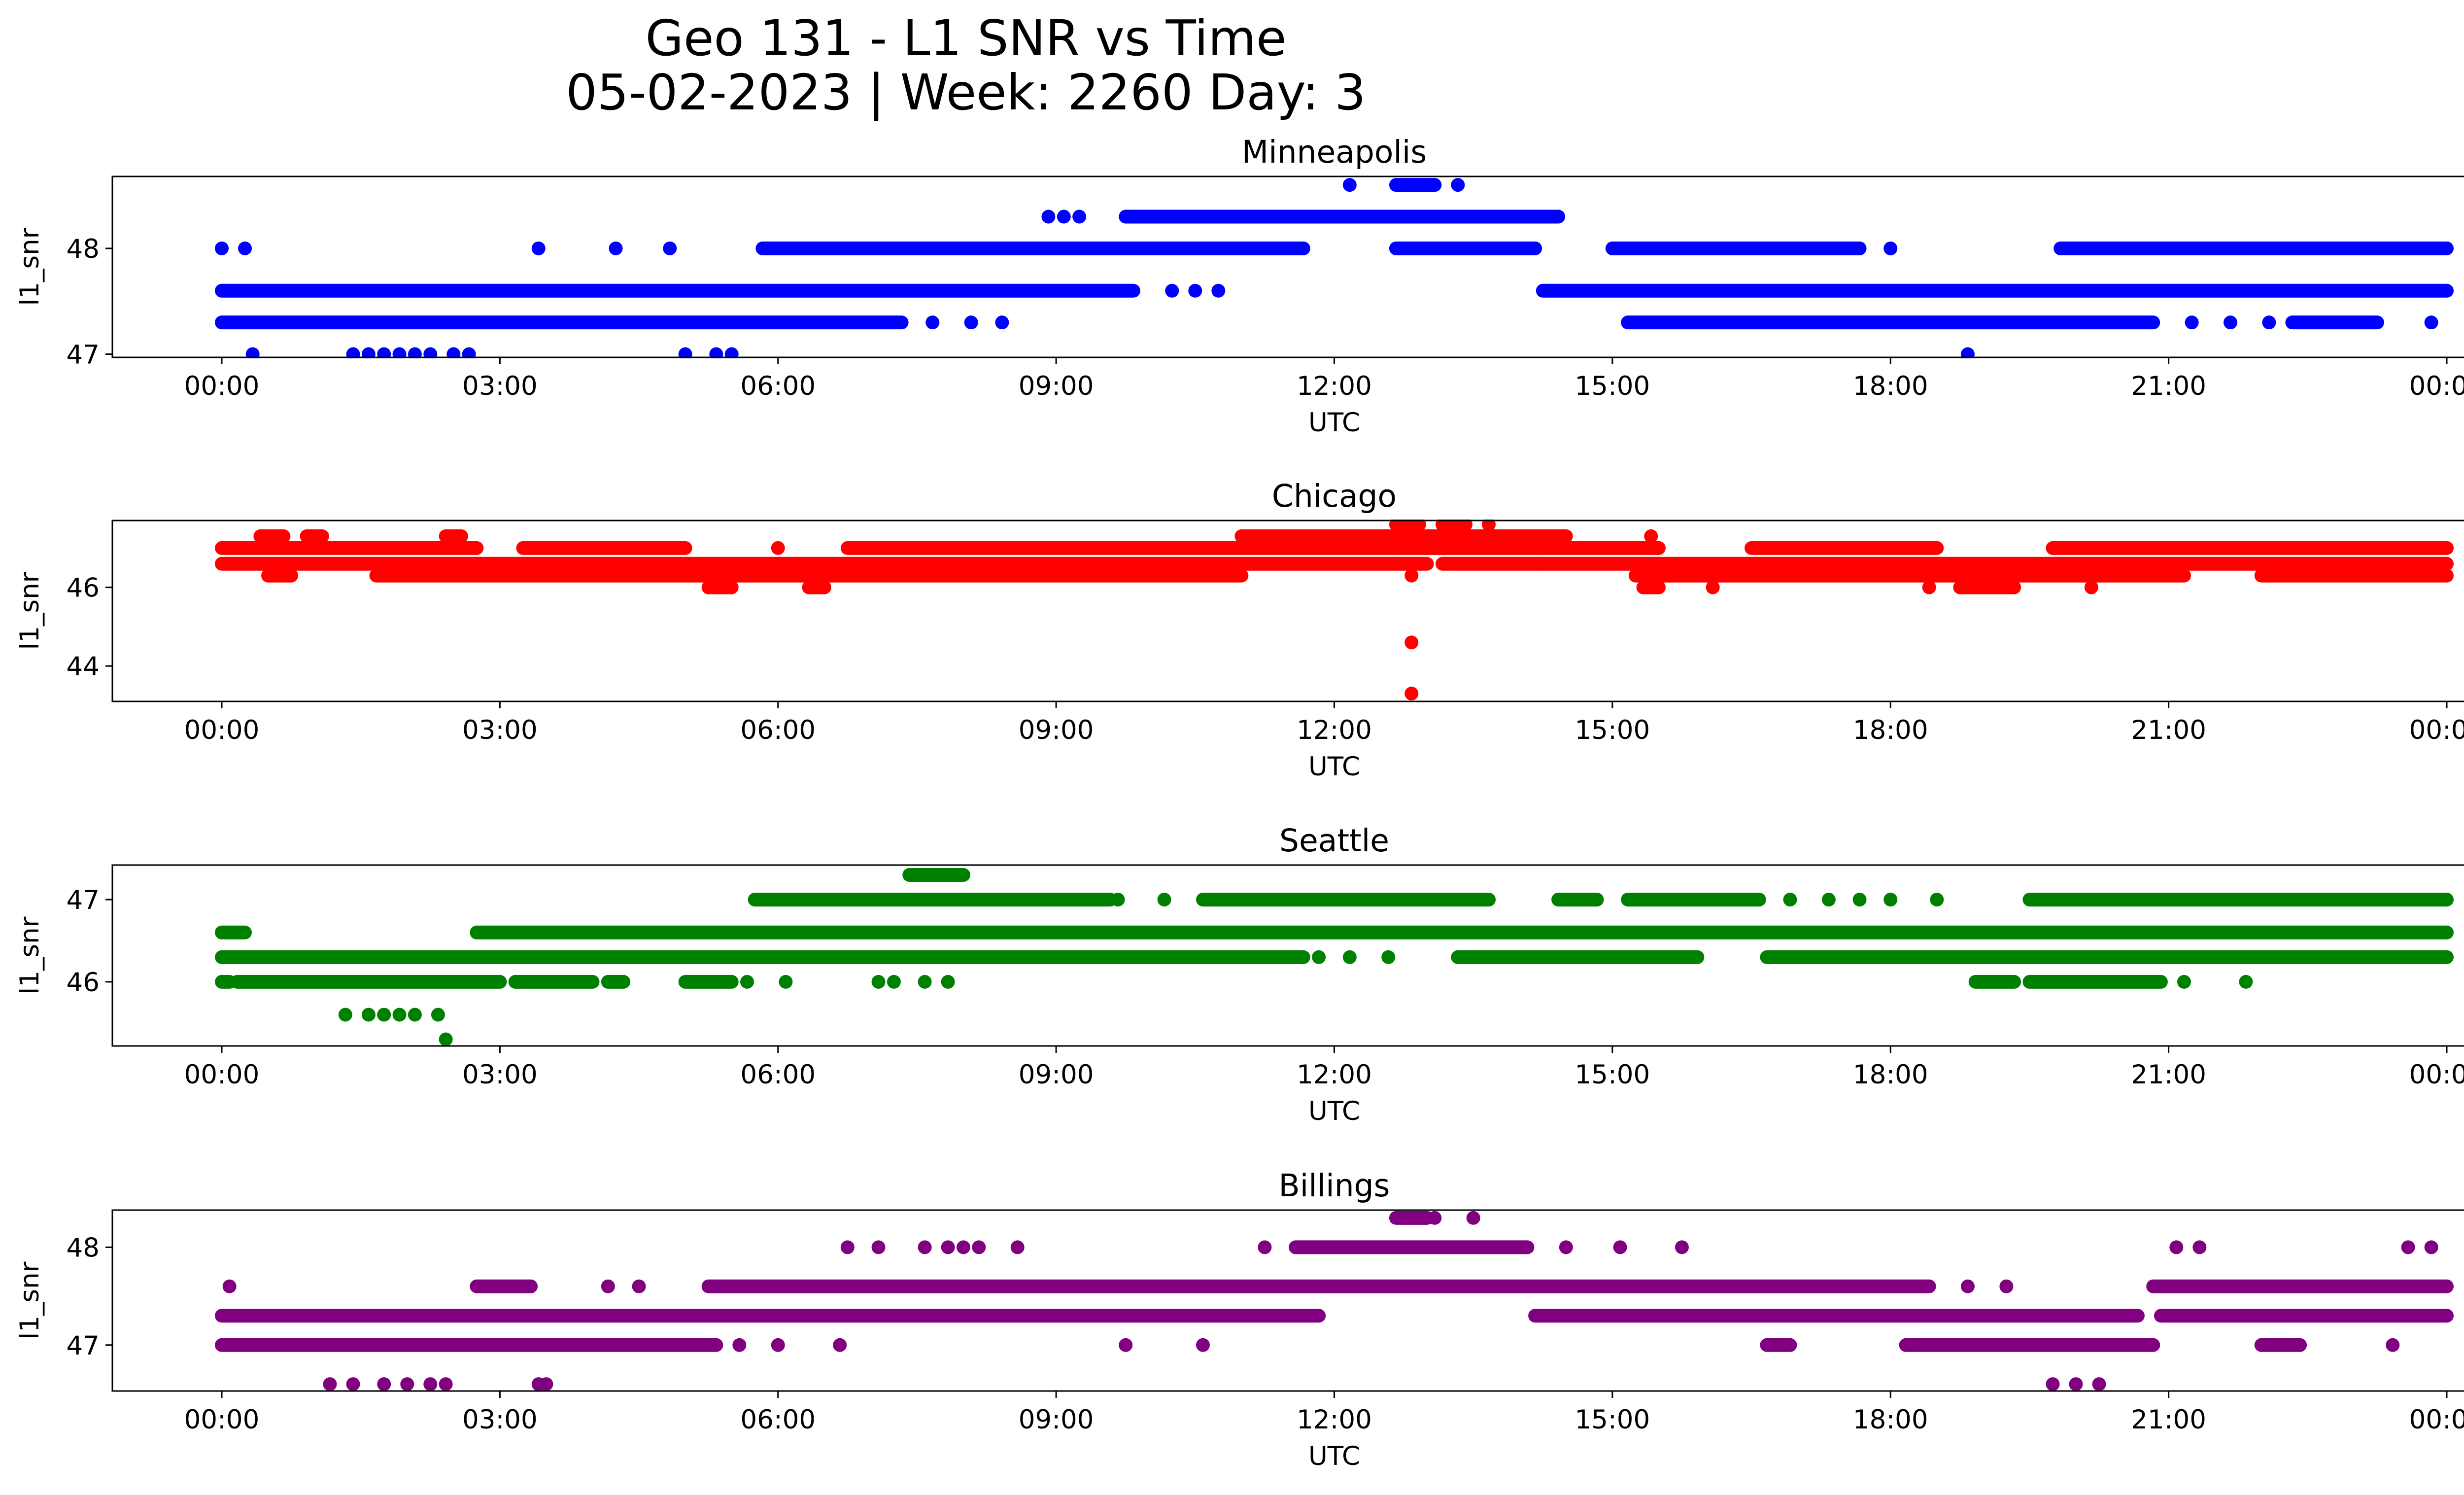 This screenshot has height=1495, width=2464. I want to click on panel-title: Seattle, so click(1334, 841).